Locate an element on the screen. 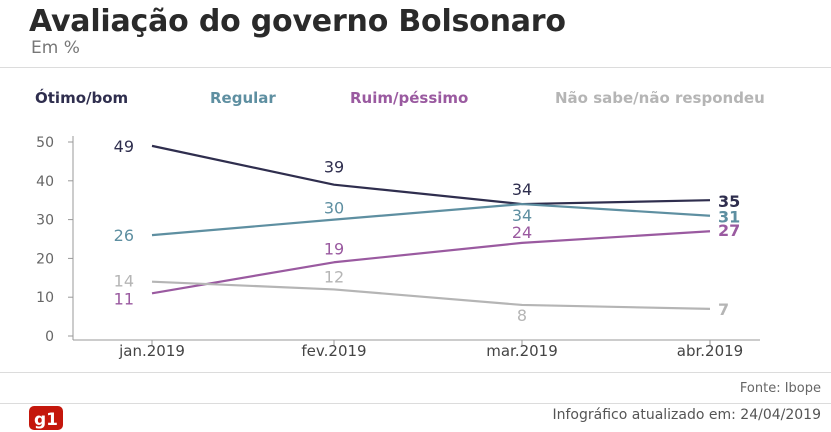 The image size is (831, 432). svg-text: g1 is located at coordinates (46, 420).